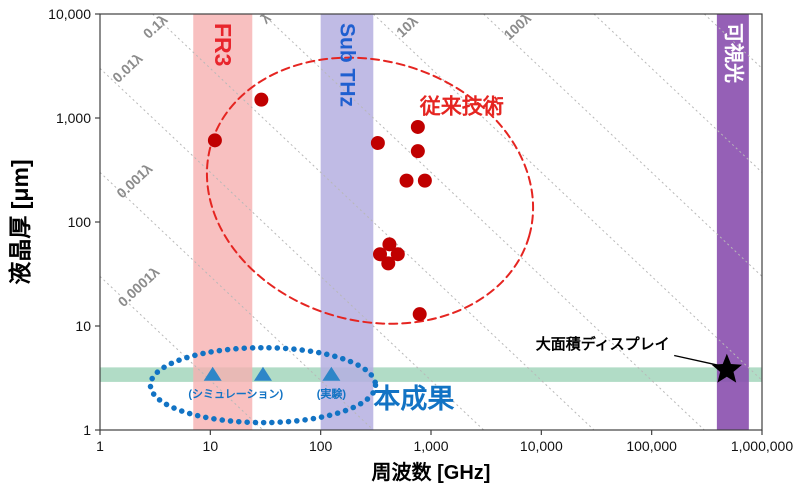 This screenshot has width=800, height=496. Describe the element at coordinates (321, 446) in the screenshot. I see `x-tick-label: 100` at that location.